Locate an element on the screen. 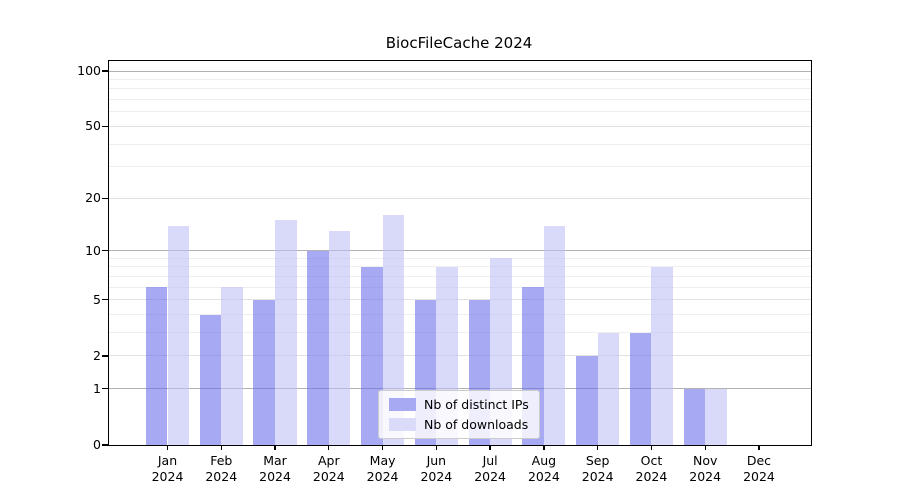 The image size is (900, 500). legend-swatch-distinct-ips is located at coordinates (402, 404).